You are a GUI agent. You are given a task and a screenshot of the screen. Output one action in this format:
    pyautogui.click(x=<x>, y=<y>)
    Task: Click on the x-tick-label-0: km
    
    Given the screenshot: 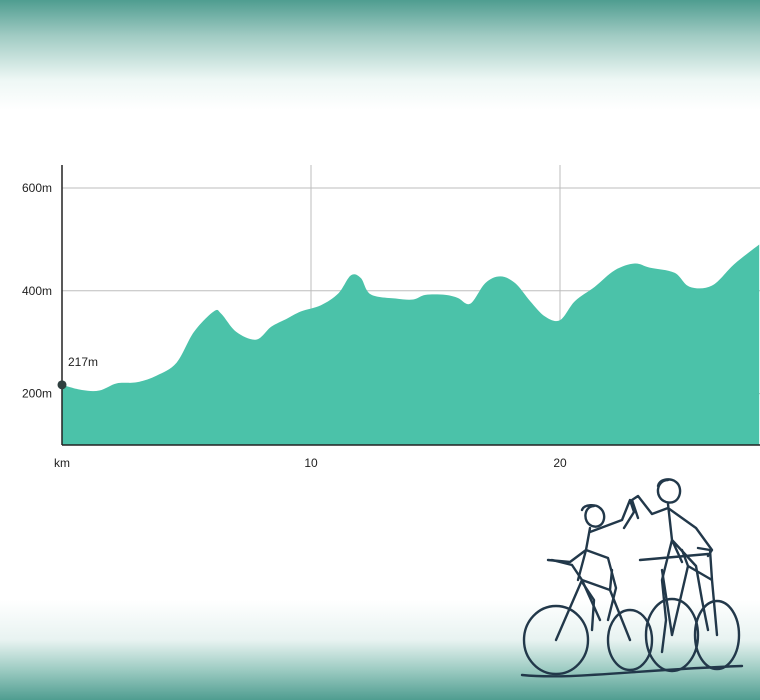 What is the action you would take?
    pyautogui.click(x=62, y=463)
    